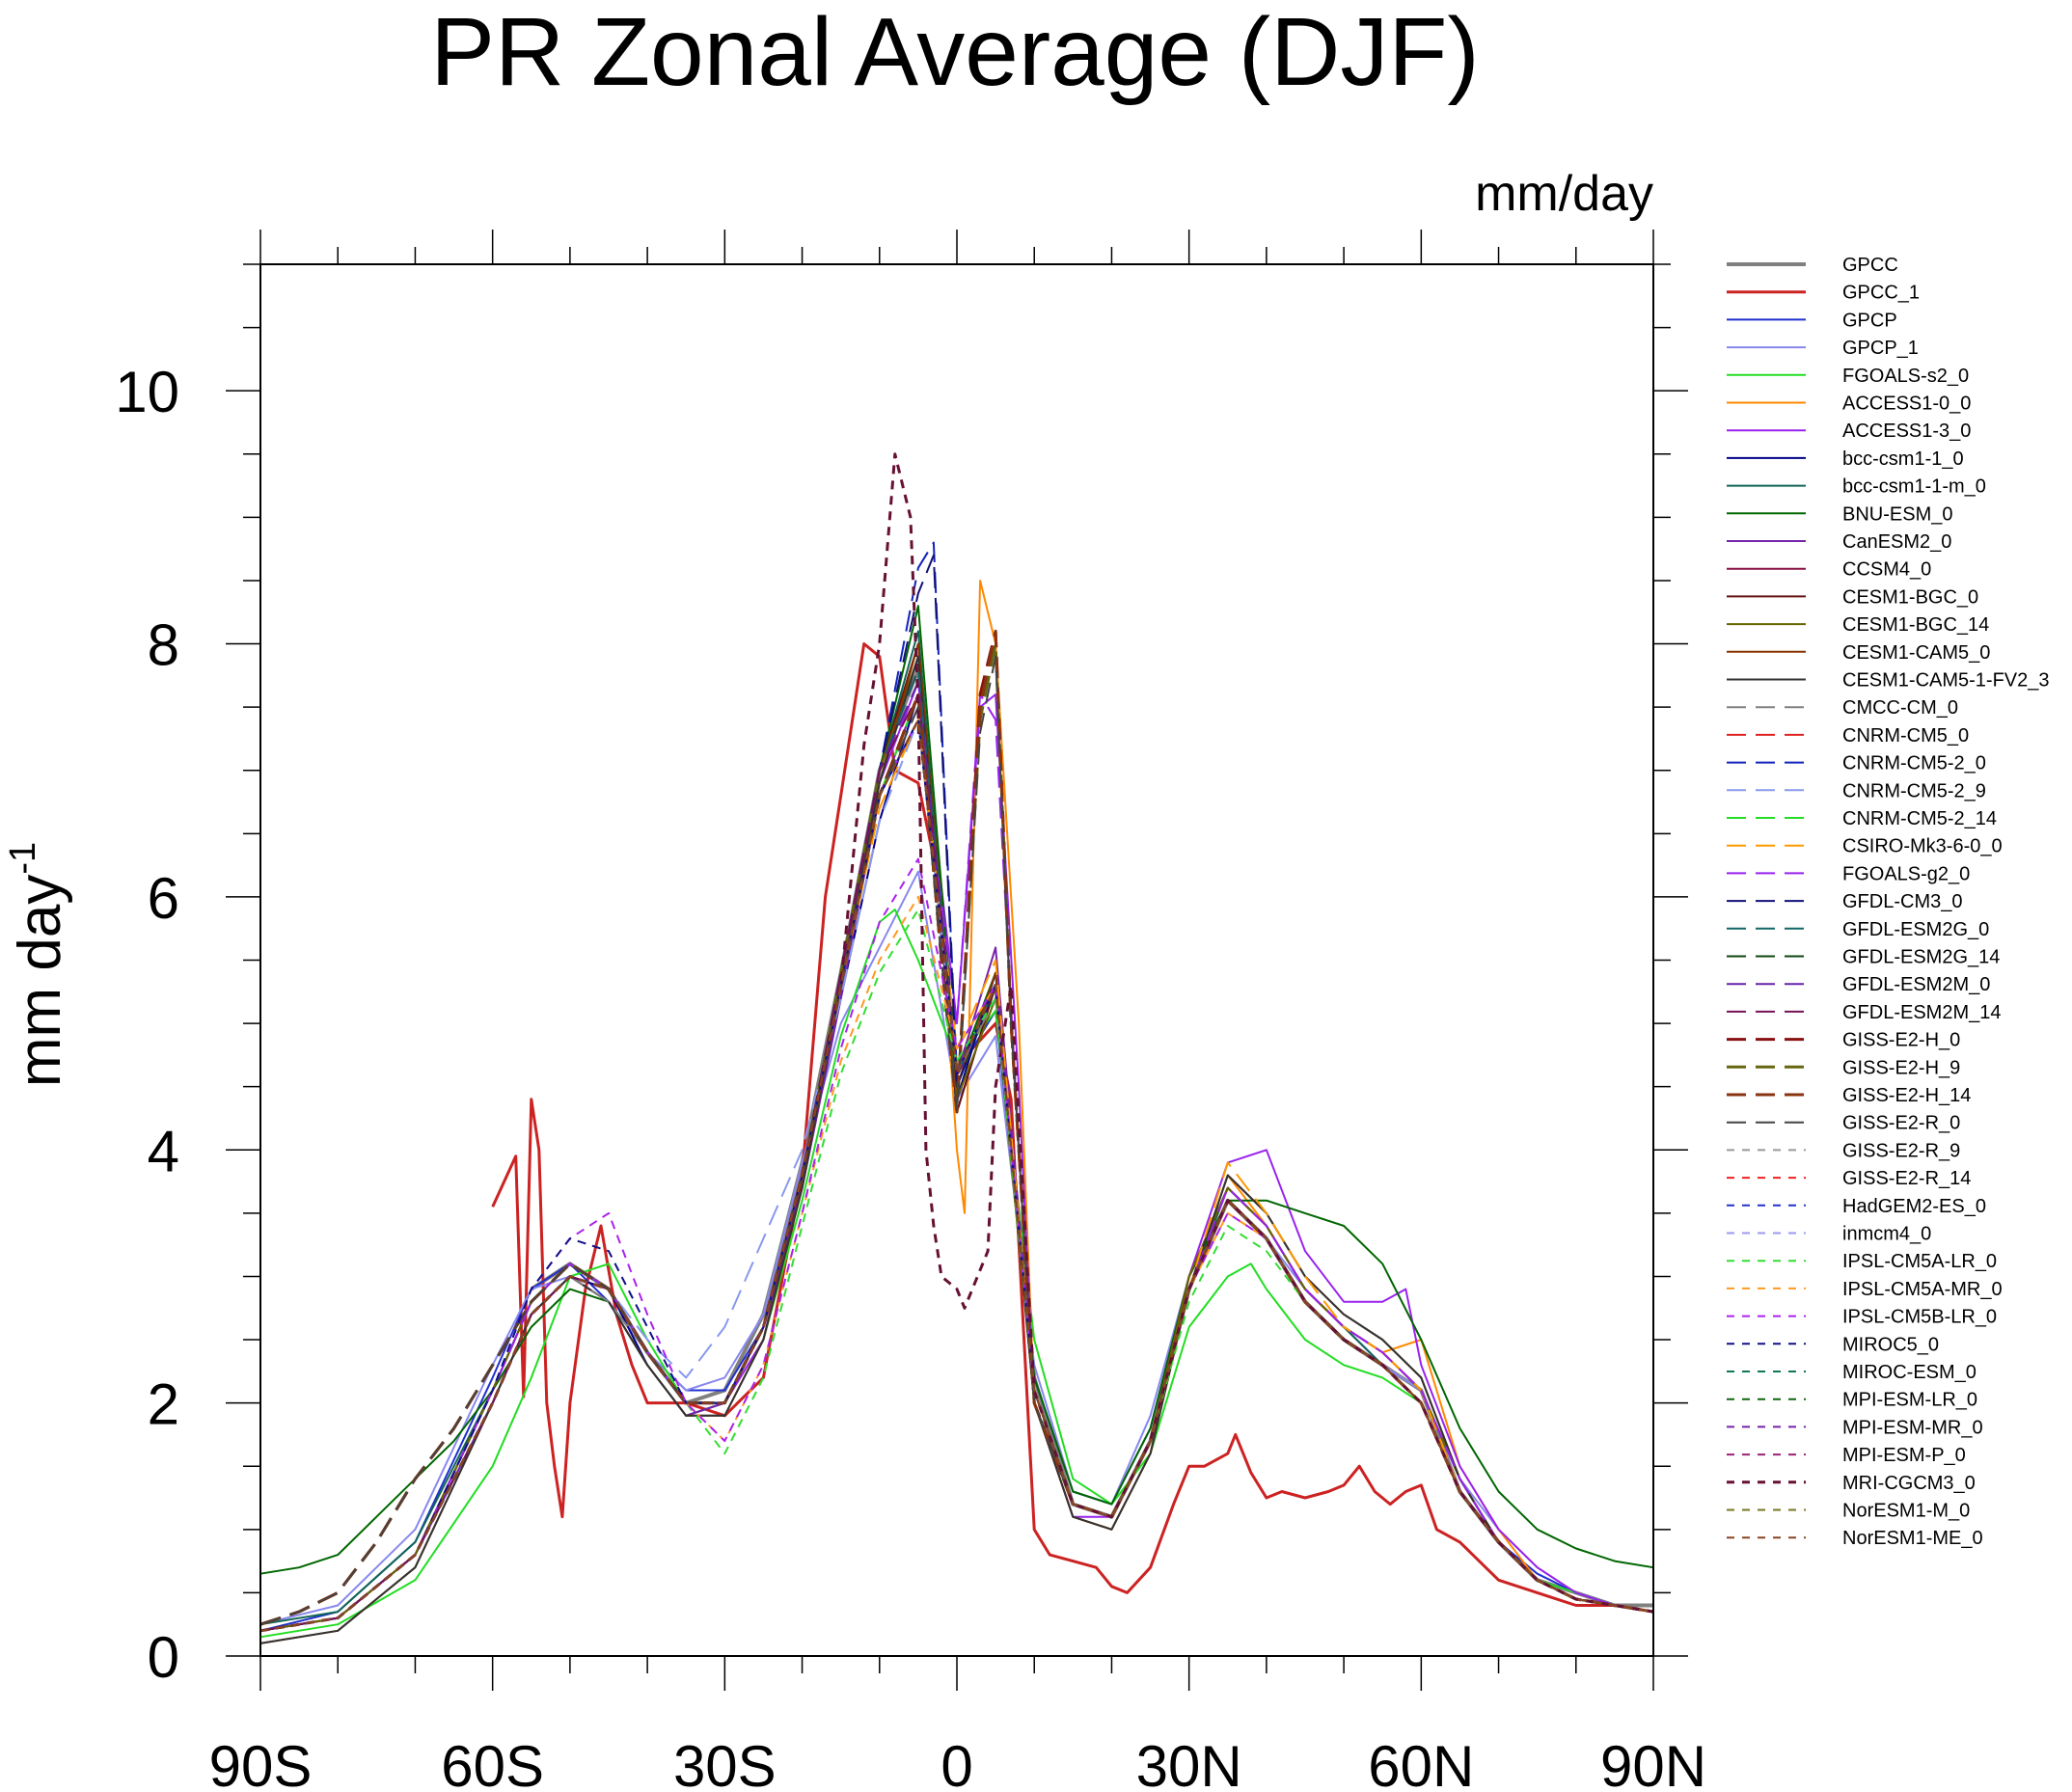 The image size is (2072, 1792). What do you see at coordinates (492, 1763) in the screenshot?
I see `x-tick-label: 60S` at bounding box center [492, 1763].